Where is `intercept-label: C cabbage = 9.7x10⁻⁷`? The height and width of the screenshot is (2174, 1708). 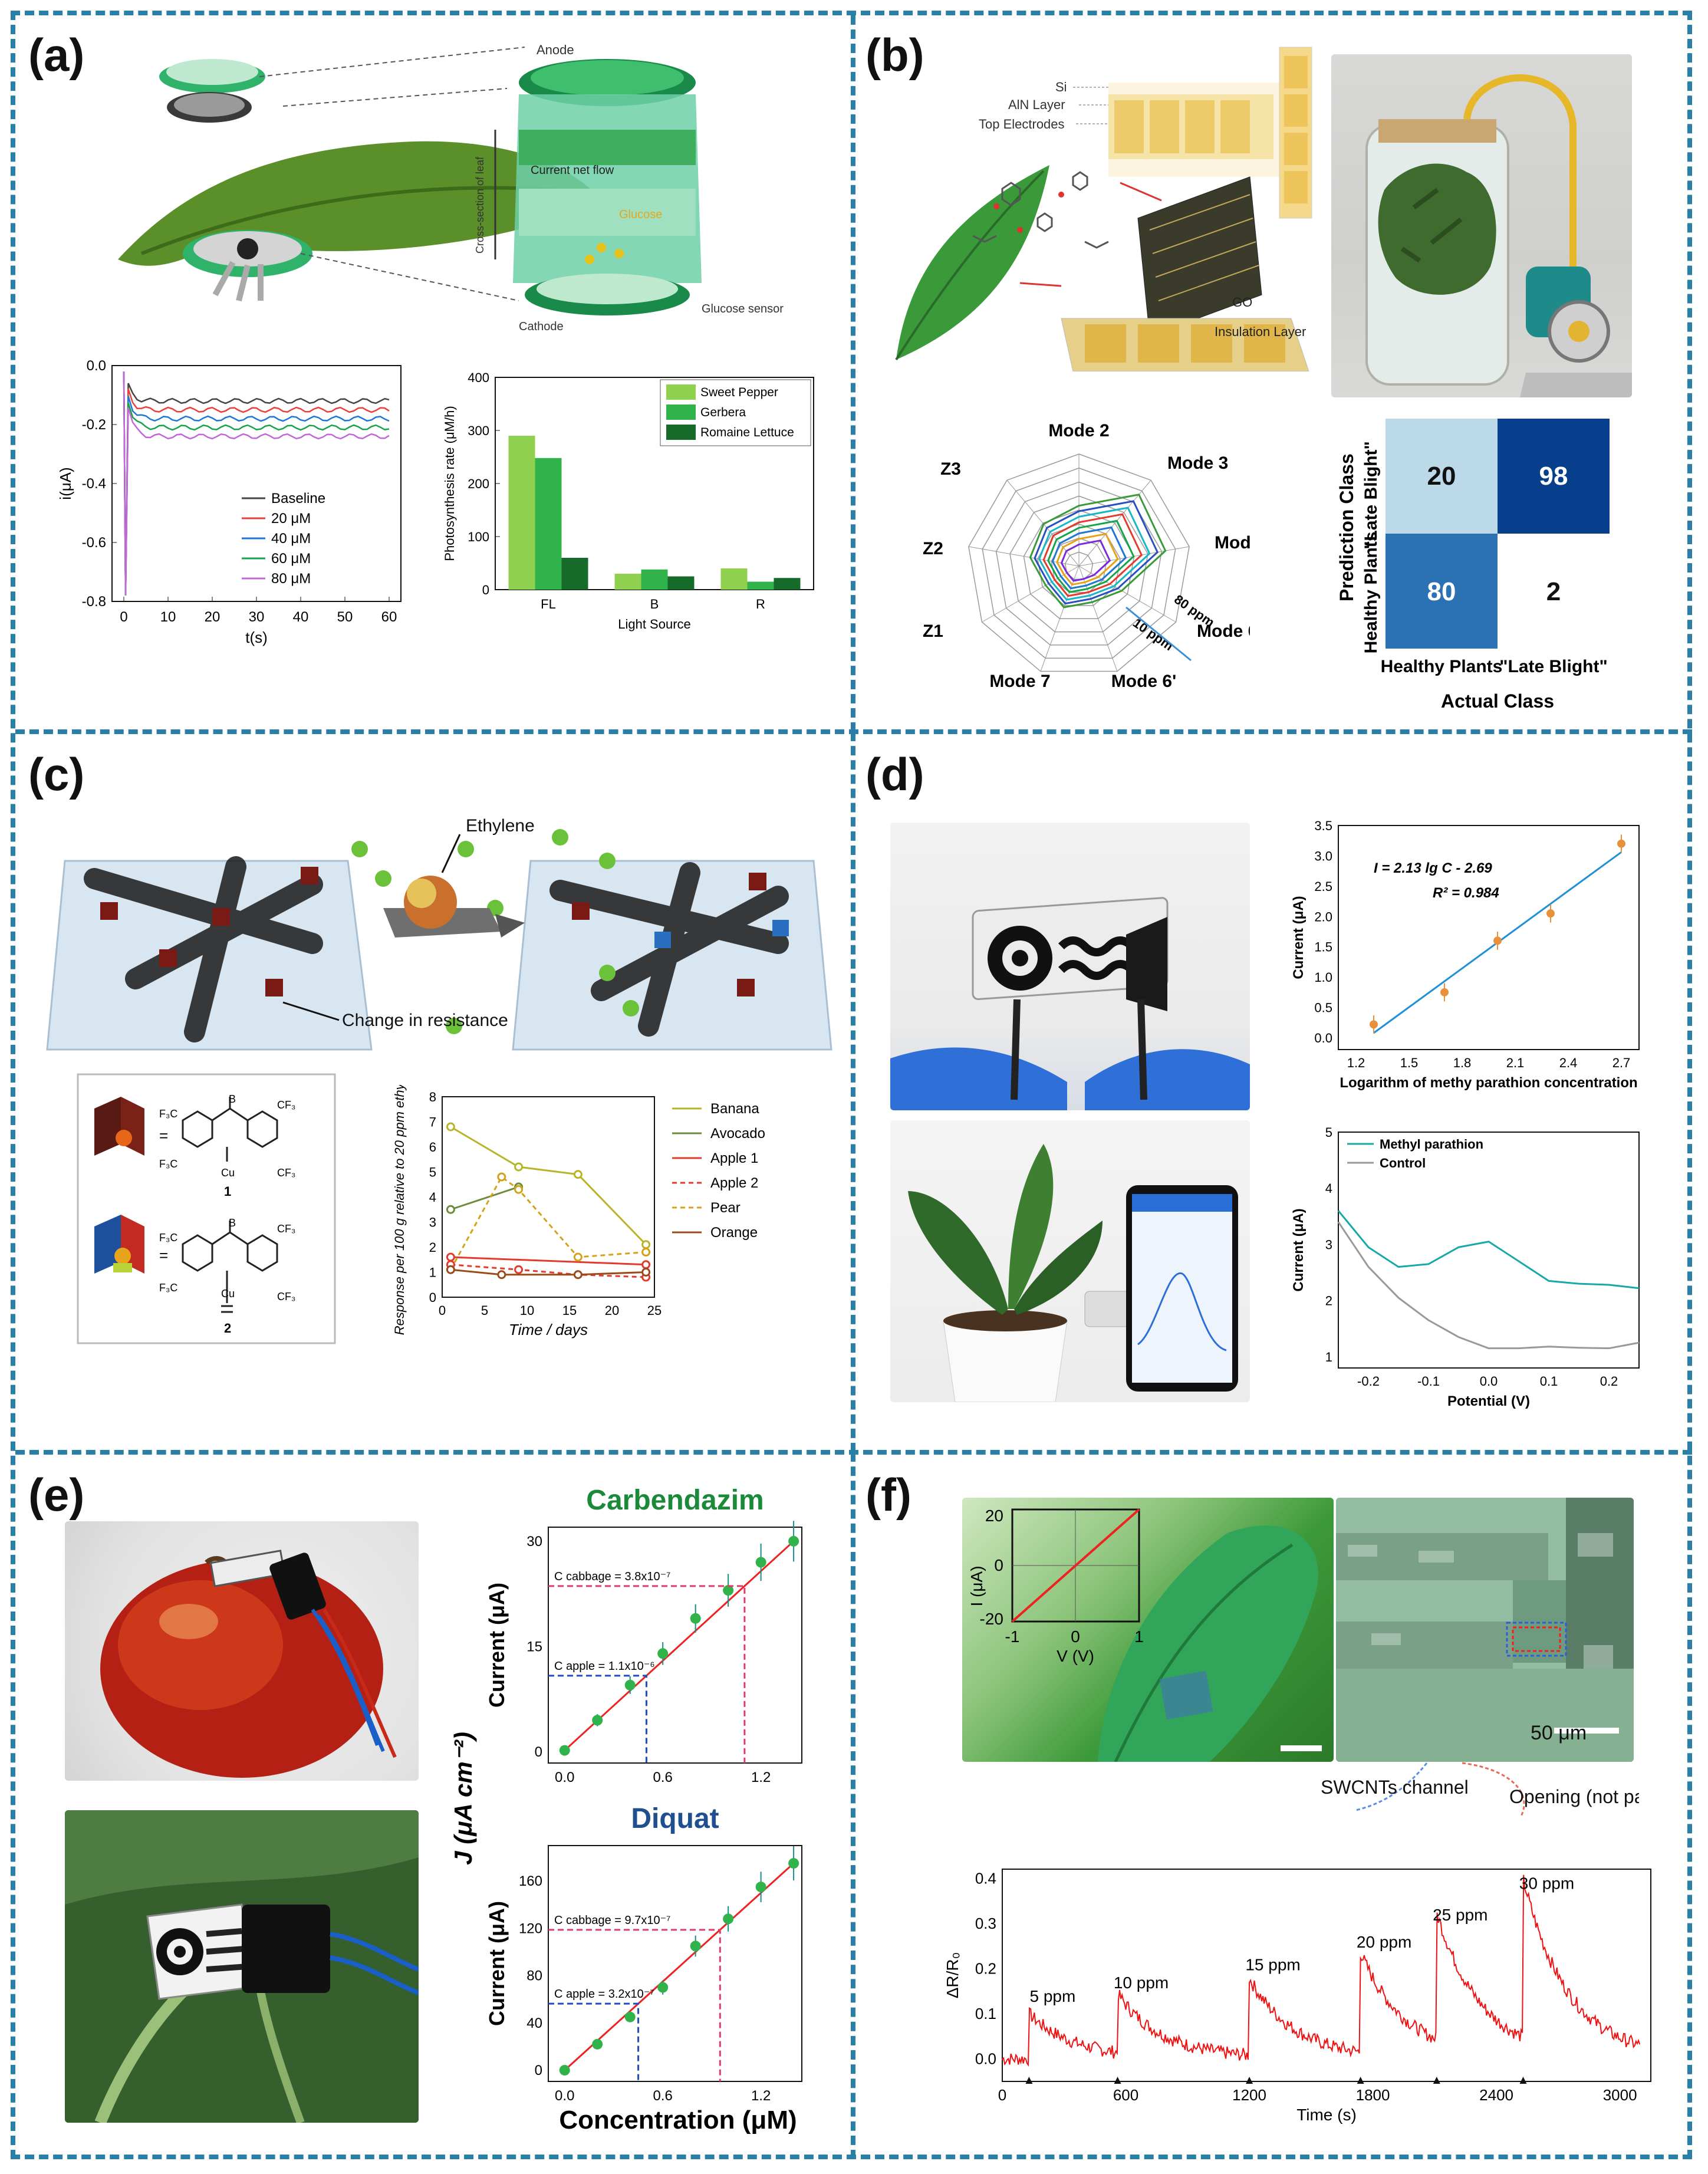 intercept-label: C cabbage = 9.7x10⁻⁷ is located at coordinates (612, 1920).